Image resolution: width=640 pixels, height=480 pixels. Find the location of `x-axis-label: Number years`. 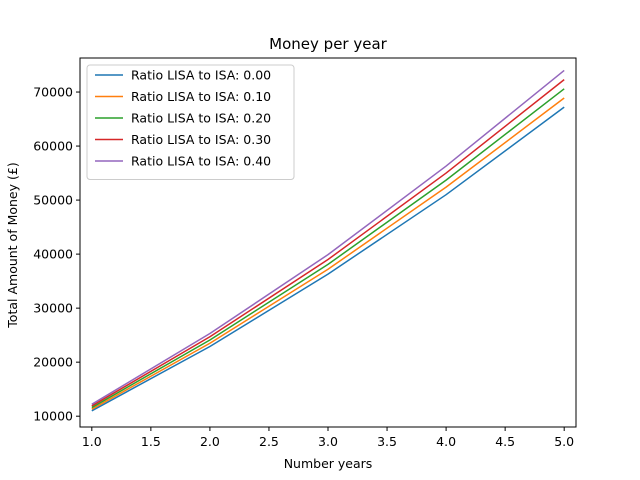

x-axis-label: Number years is located at coordinates (328, 463).